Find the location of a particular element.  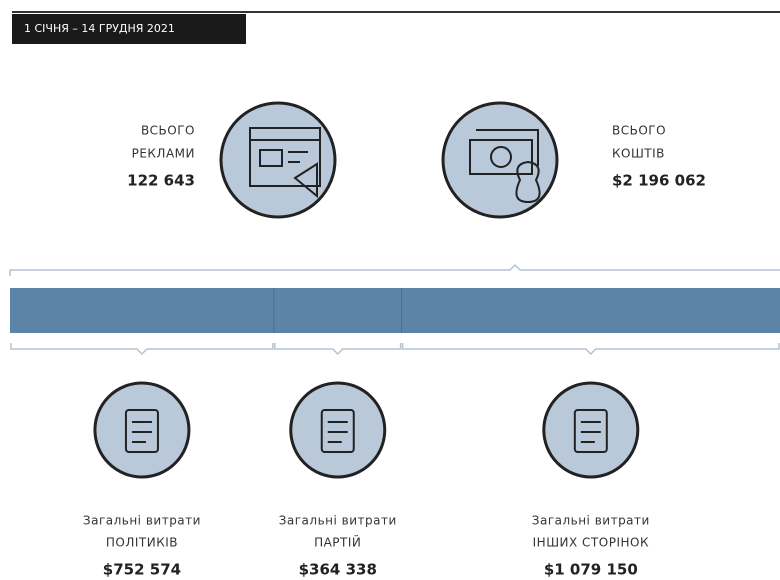

period: 1 СІЧНЯ – 14 ГРУДНЯ 2021 is located at coordinates (99, 28).